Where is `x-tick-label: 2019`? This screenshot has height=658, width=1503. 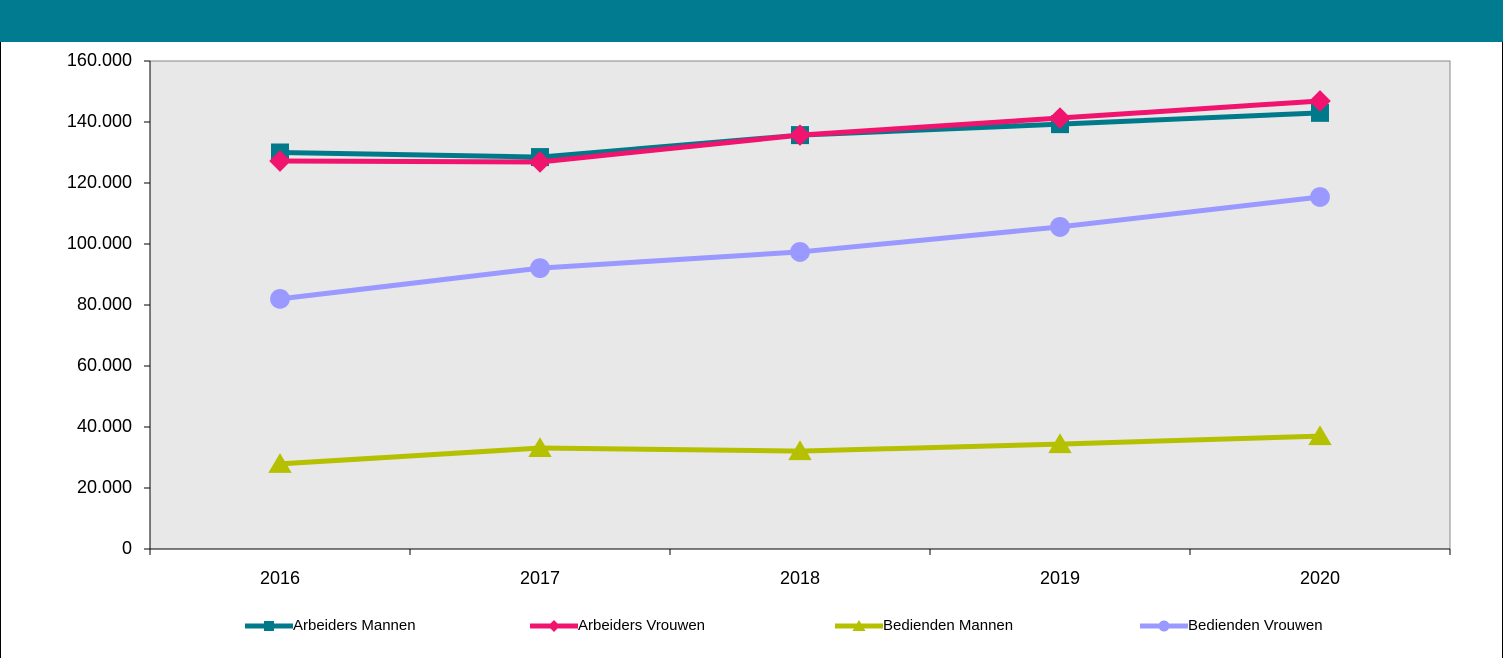 x-tick-label: 2019 is located at coordinates (1060, 578).